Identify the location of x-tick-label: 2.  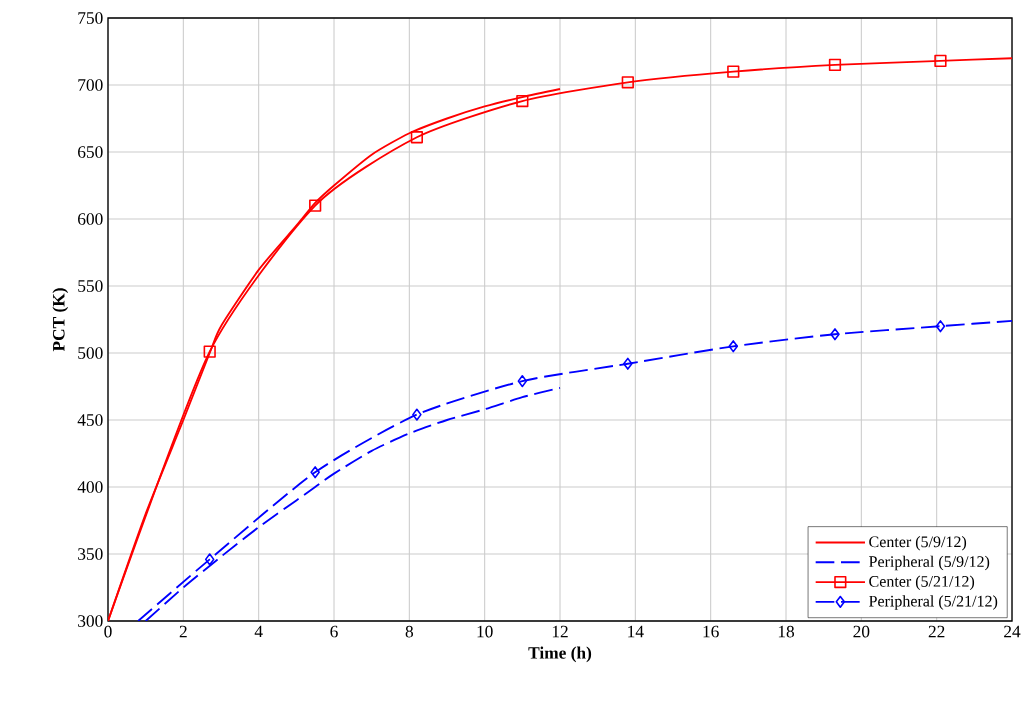
(183, 631).